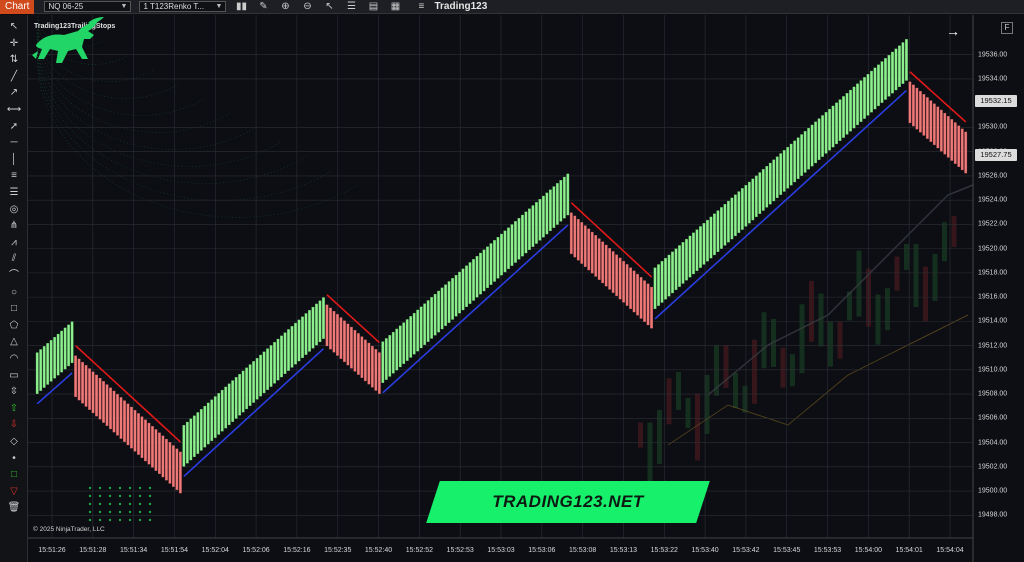  I want to click on trash-icon: 🗑, so click(14, 508).